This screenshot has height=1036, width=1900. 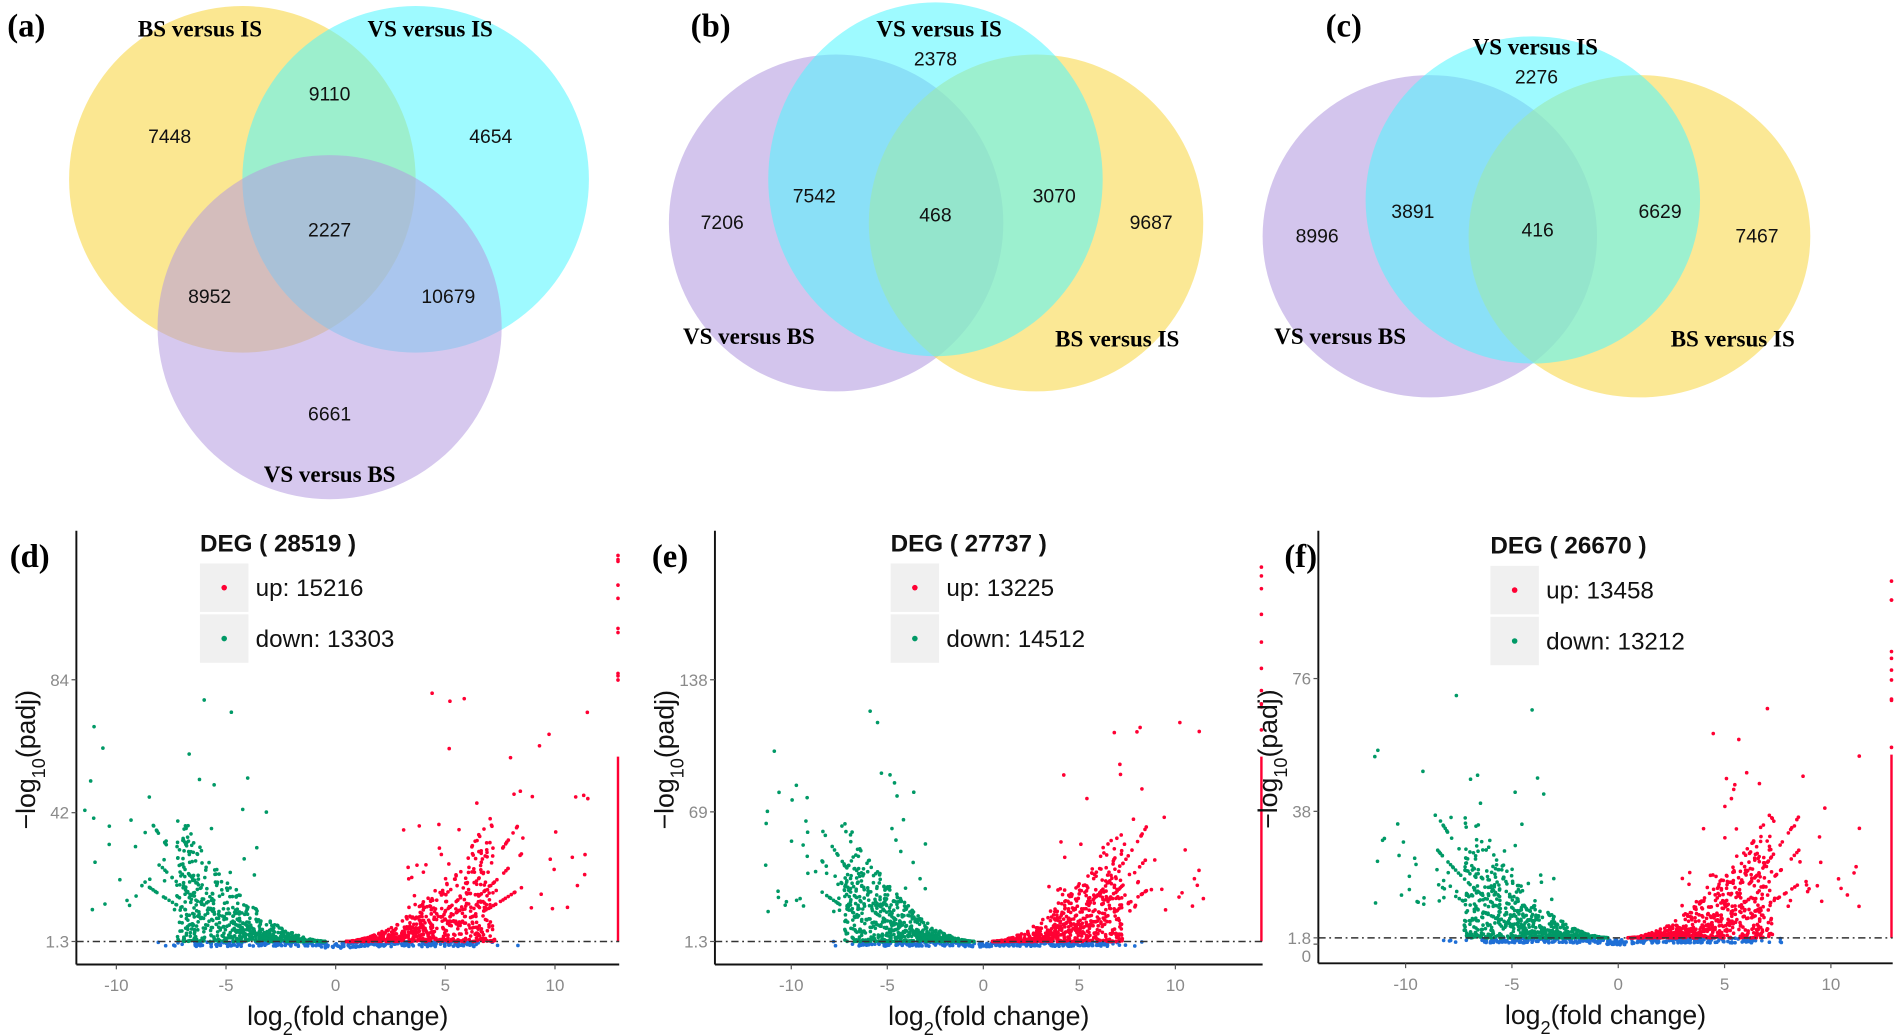 I want to click on panel-label-b: (b), so click(x=711, y=26).